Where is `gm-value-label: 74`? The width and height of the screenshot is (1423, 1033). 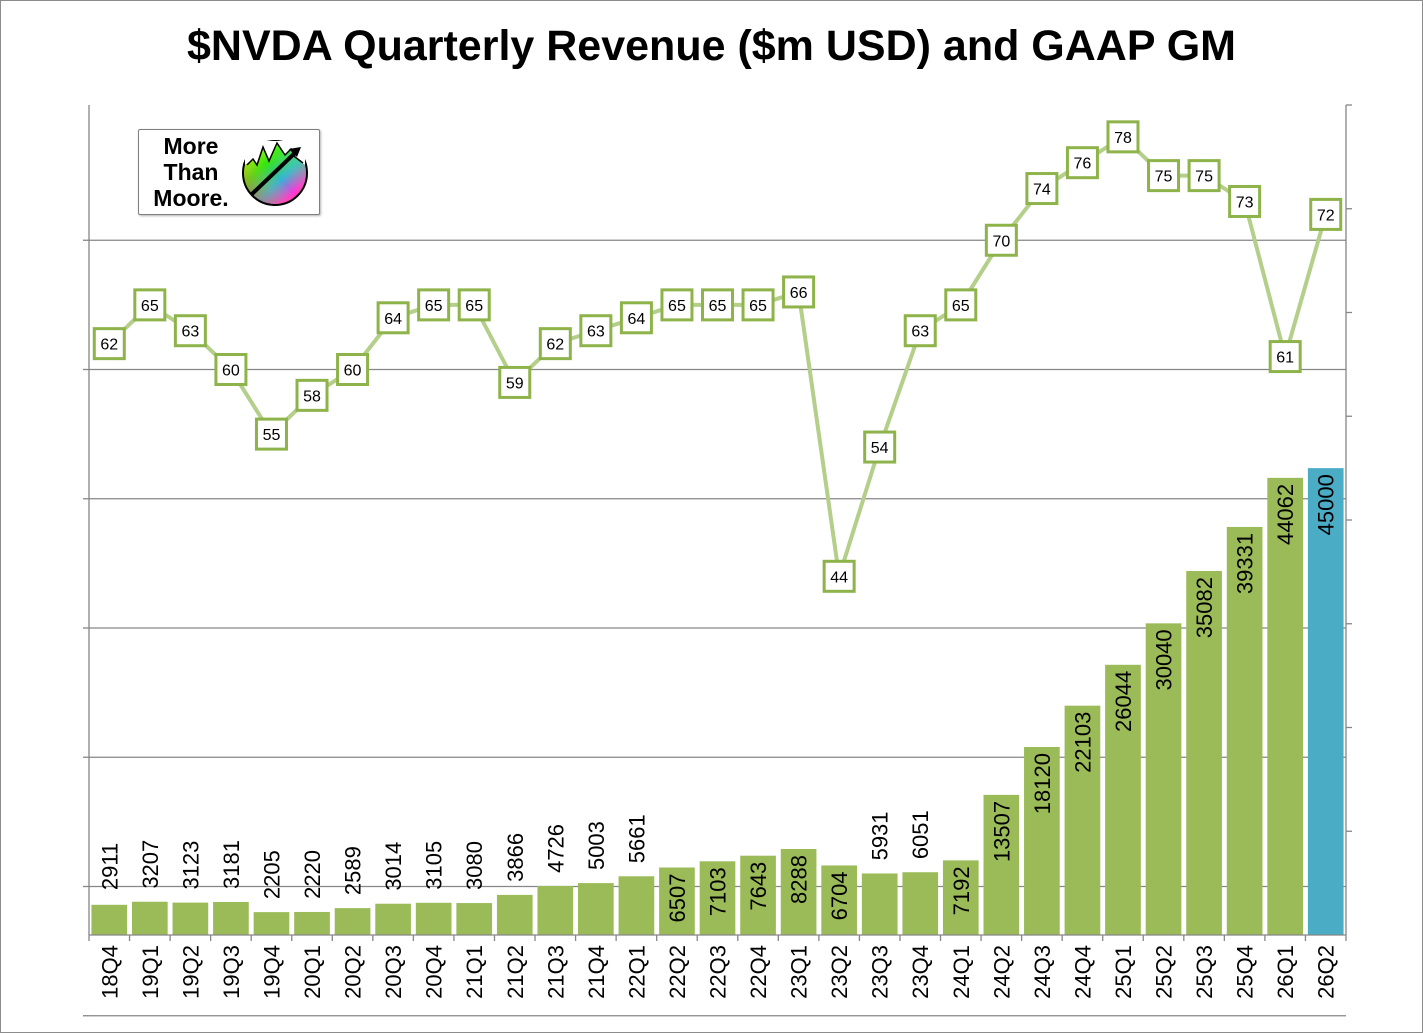 gm-value-label: 74 is located at coordinates (1042, 190).